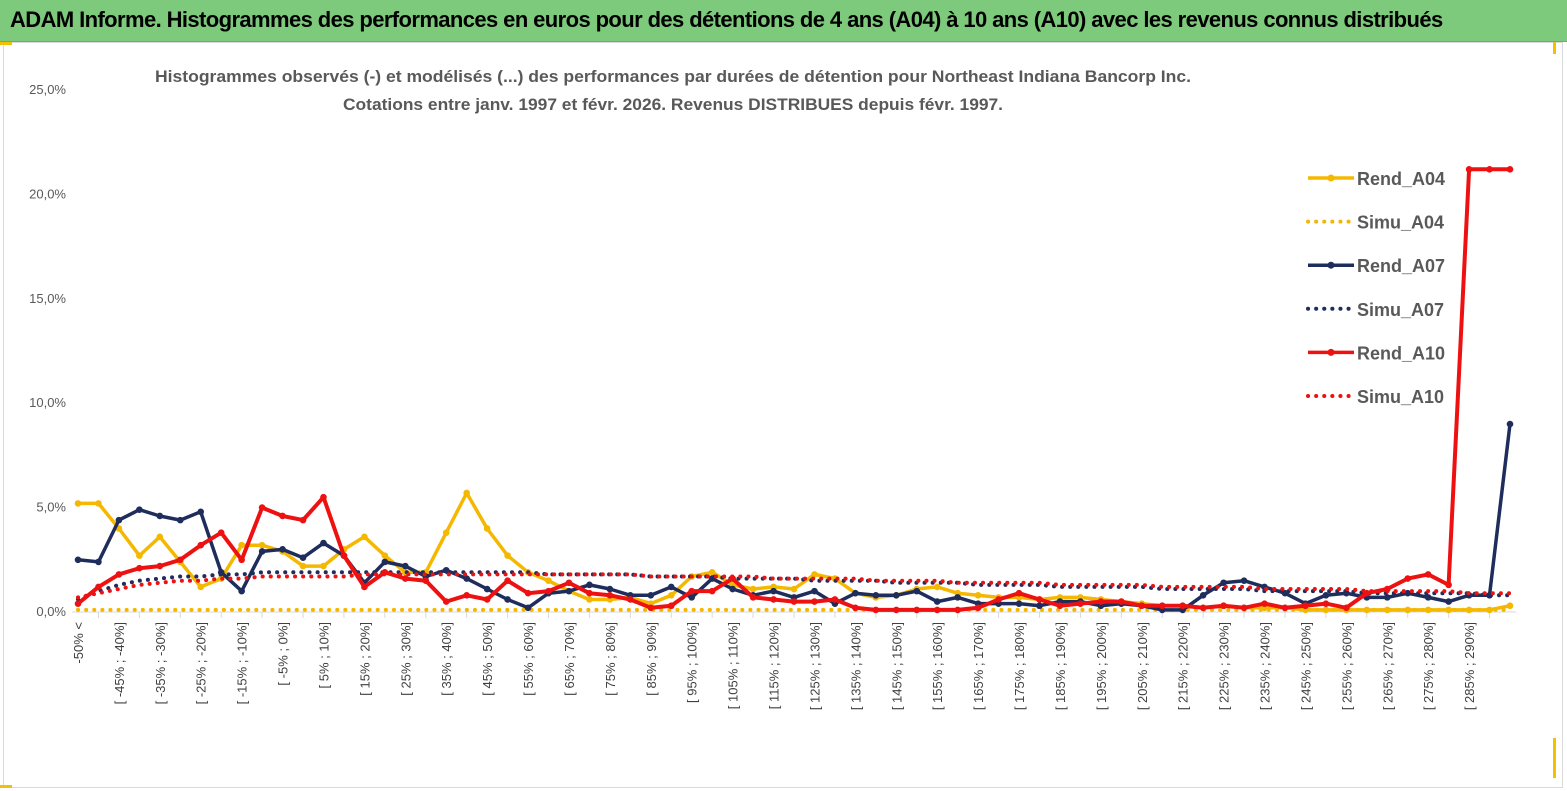  I want to click on x-tick-label: [ -35% ; -30%], so click(160, 663).